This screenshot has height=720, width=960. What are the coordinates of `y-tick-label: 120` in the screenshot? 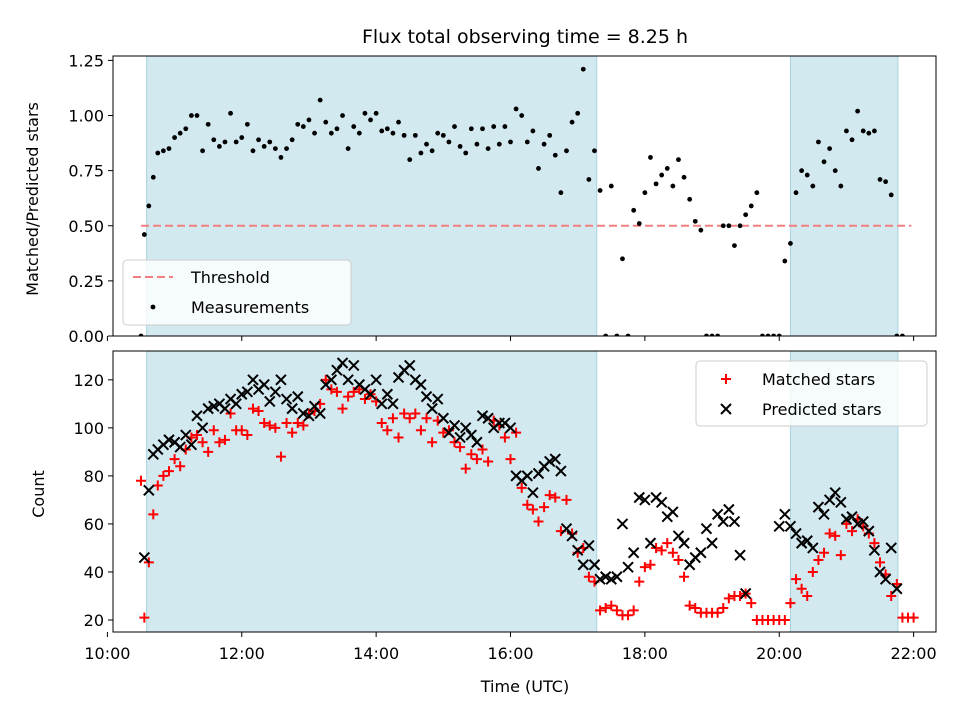 It's located at (88, 380).